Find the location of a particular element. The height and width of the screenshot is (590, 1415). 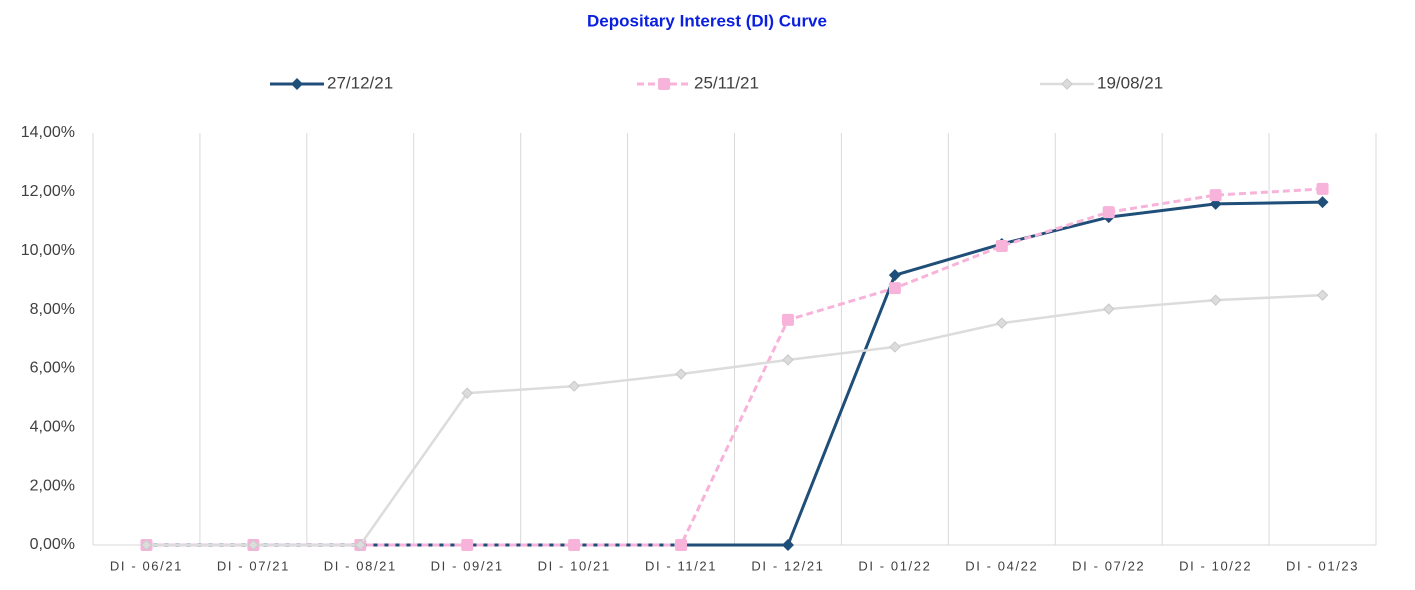

y-tick-label: 8,00% is located at coordinates (52, 309).